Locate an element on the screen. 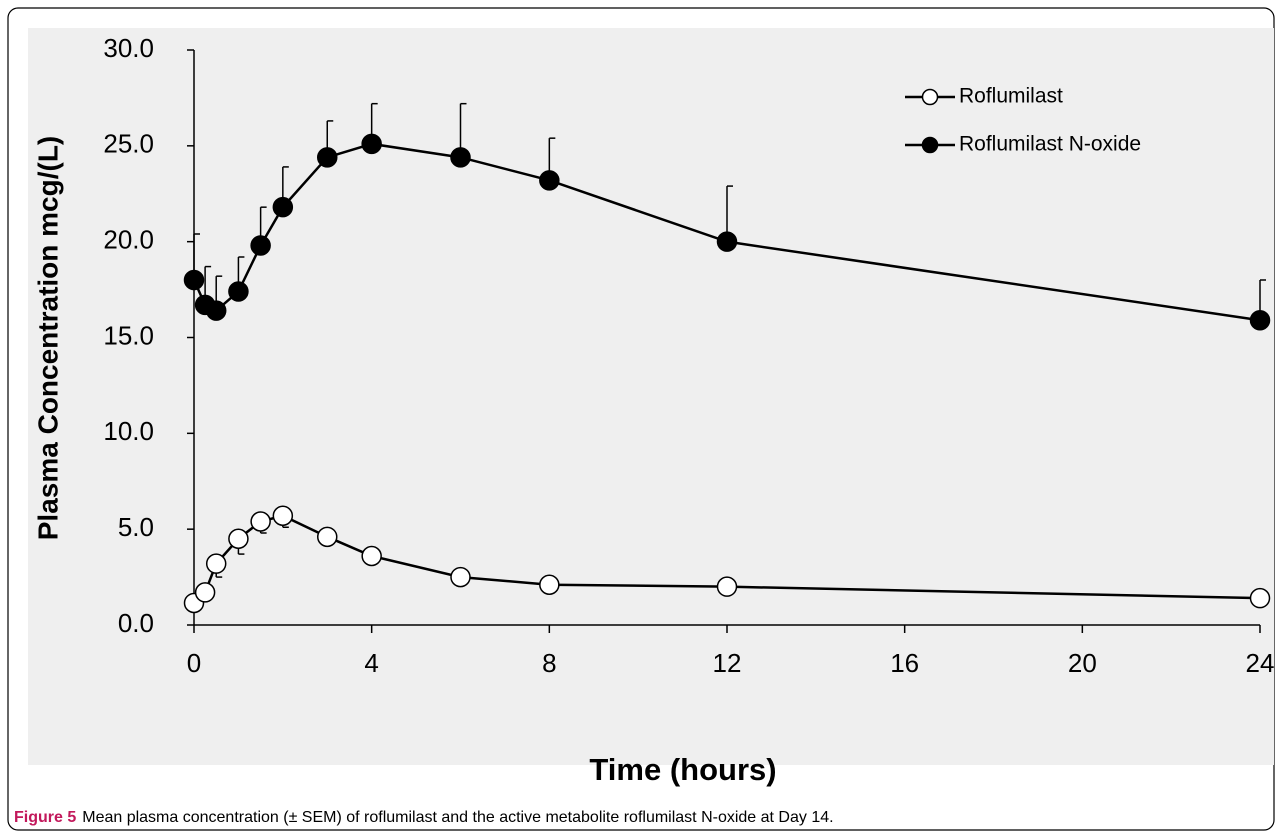 This screenshot has height=836, width=1282. y-tick-label: 15.0 is located at coordinates (128, 335).